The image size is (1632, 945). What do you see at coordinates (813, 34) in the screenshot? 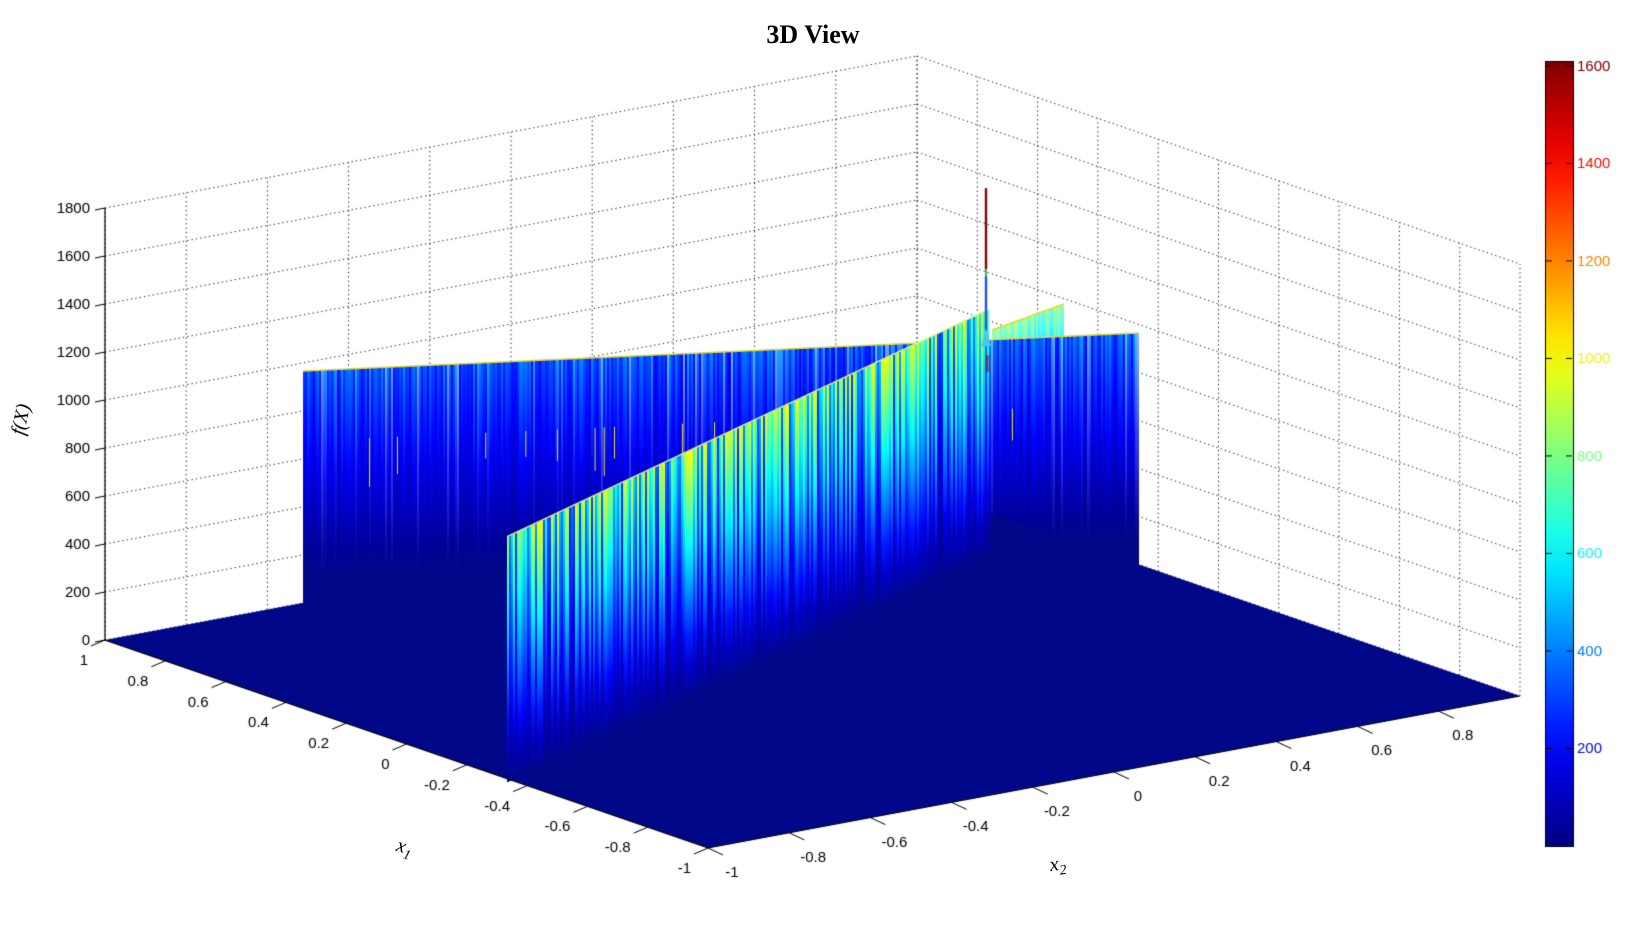
I see `plot-title: 3D View` at bounding box center [813, 34].